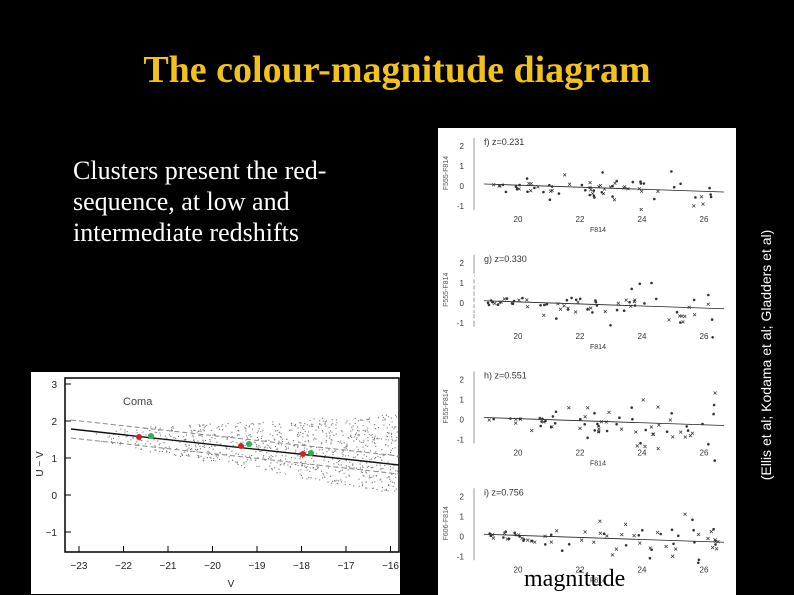  Describe the element at coordinates (138, 402) in the screenshot. I see `coma-label: Coma` at that location.